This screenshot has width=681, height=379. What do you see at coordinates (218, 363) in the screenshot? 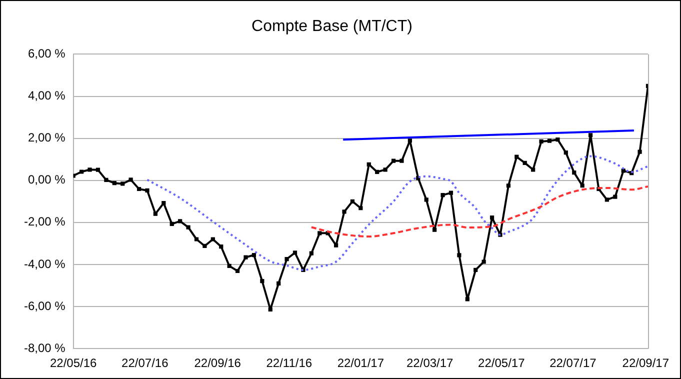
I see `x-tick-label: 22/09/16` at bounding box center [218, 363].